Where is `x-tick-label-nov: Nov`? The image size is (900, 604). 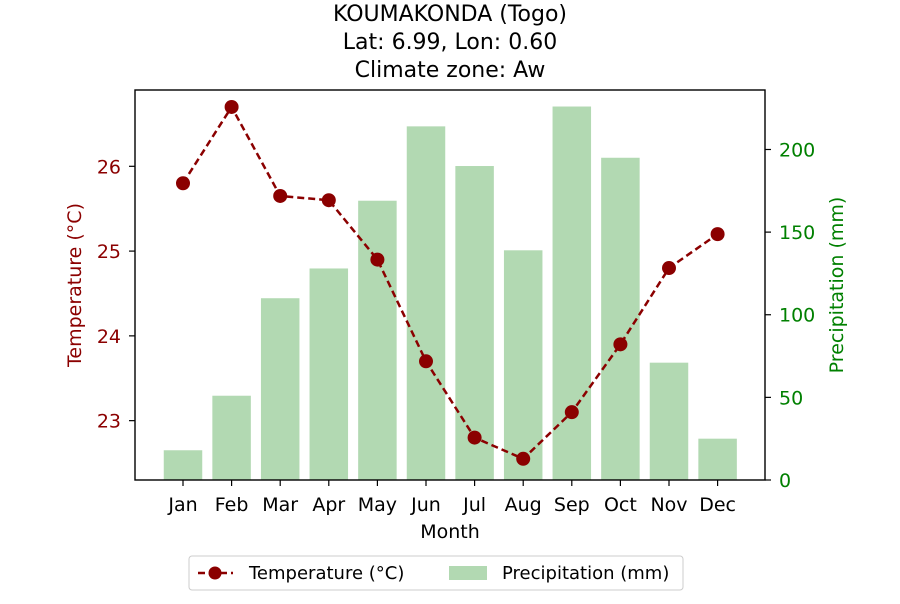
x-tick-label-nov: Nov is located at coordinates (668, 505).